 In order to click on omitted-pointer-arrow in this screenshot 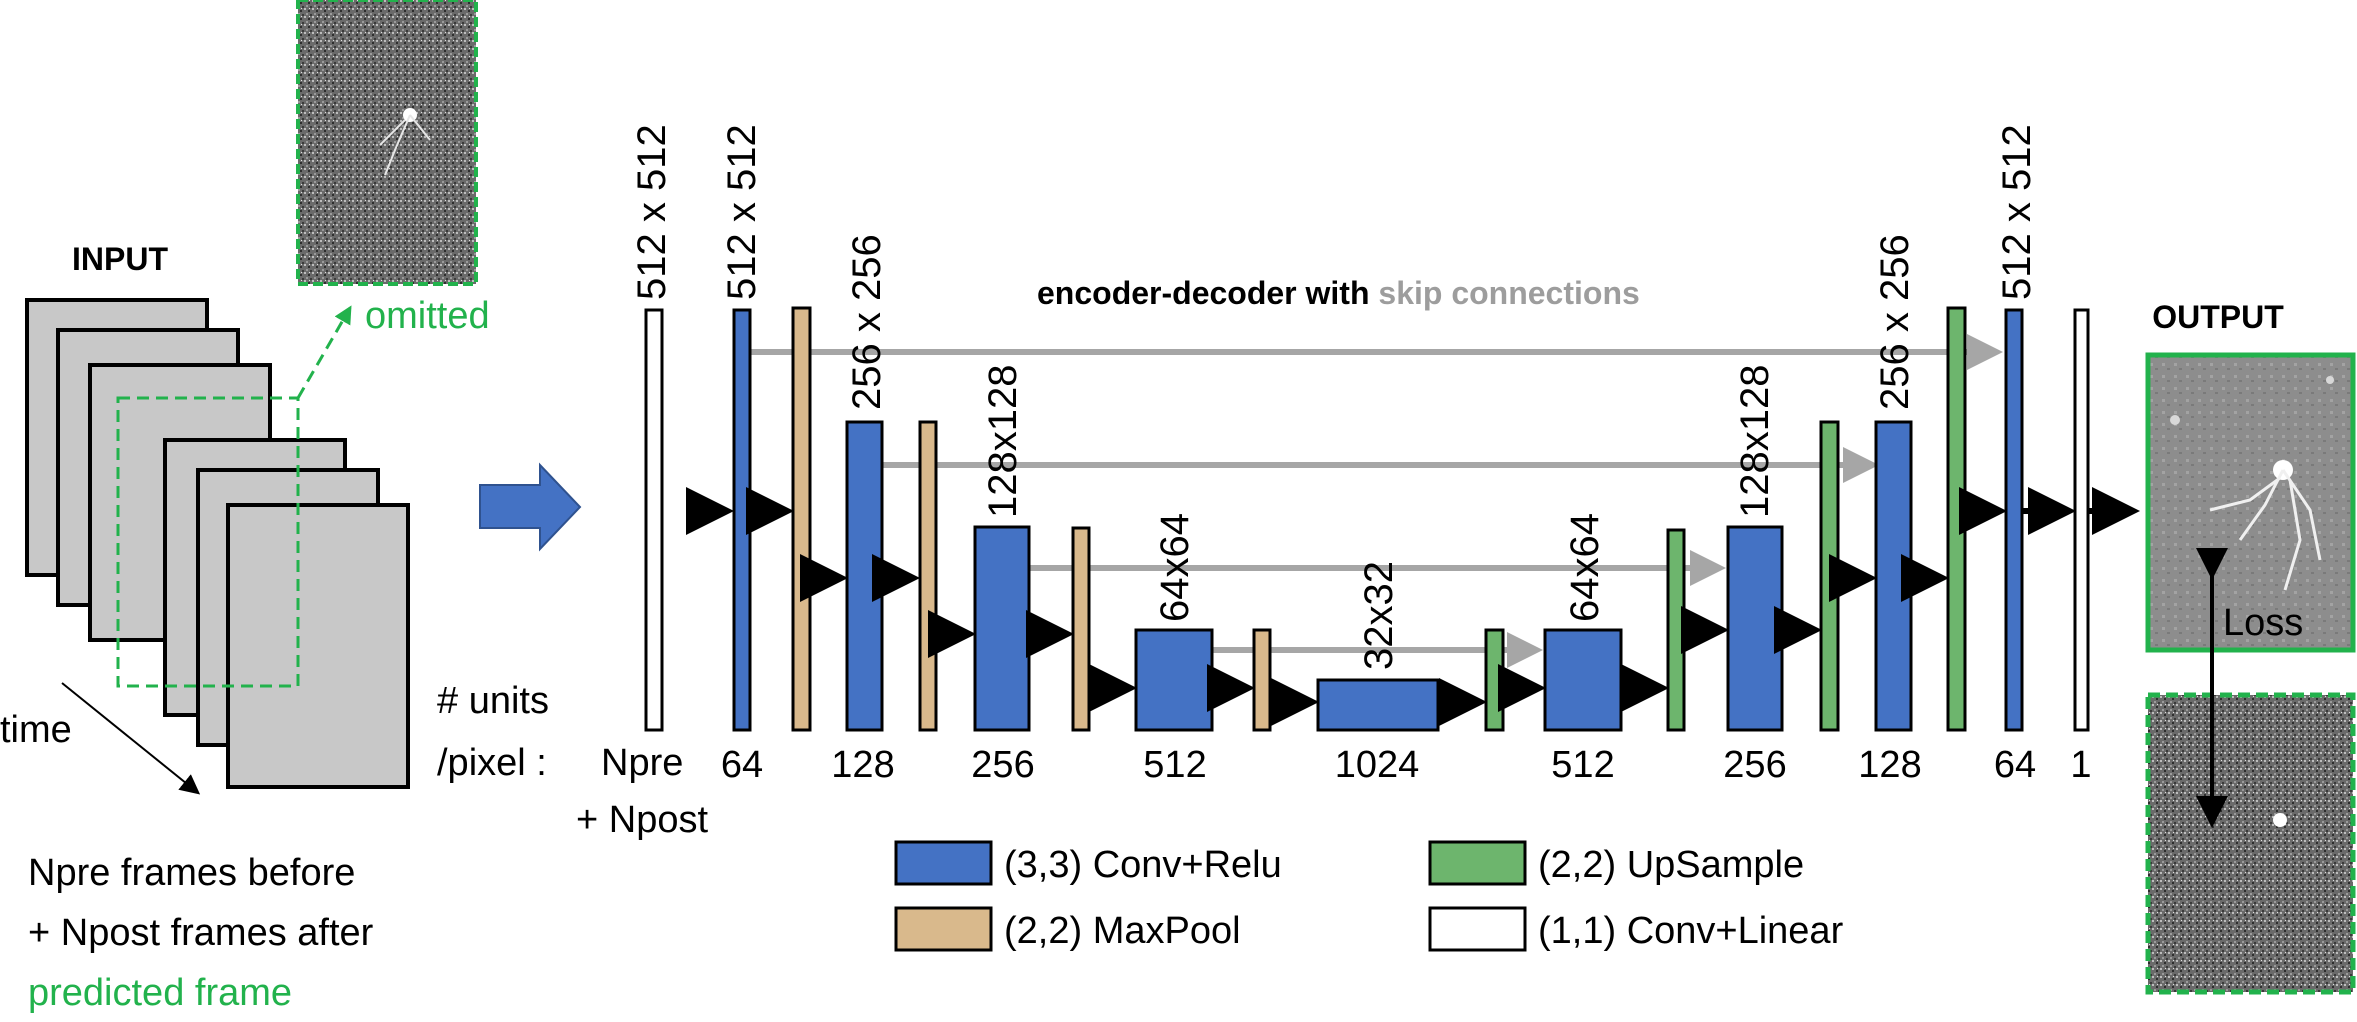, I will do `click(324, 352)`.